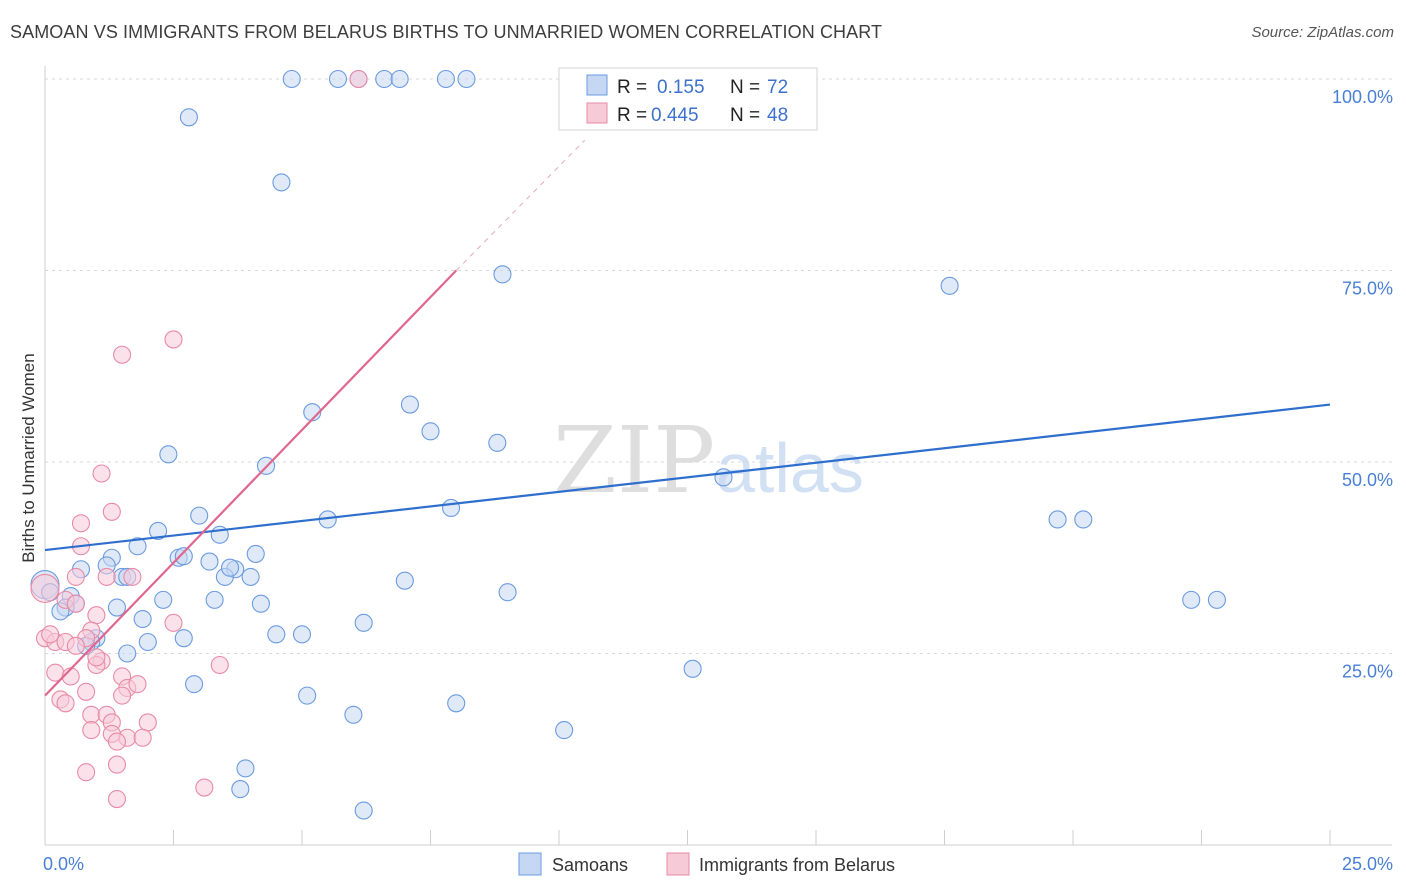  I want to click on x-tick-label-1: 25.0%, so click(1367, 864).